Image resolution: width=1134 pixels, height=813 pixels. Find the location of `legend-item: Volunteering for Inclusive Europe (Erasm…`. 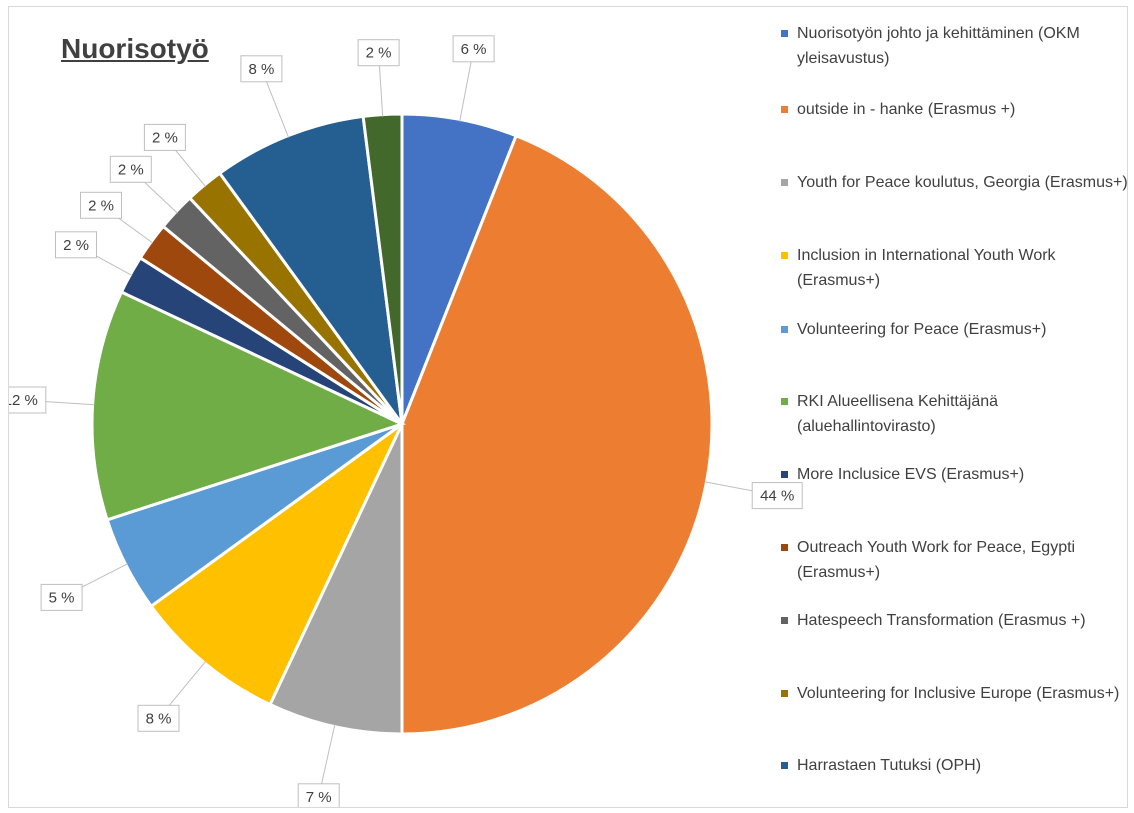

legend-item: Volunteering for Inclusive Europe (Erasm… is located at coordinates (954, 693).